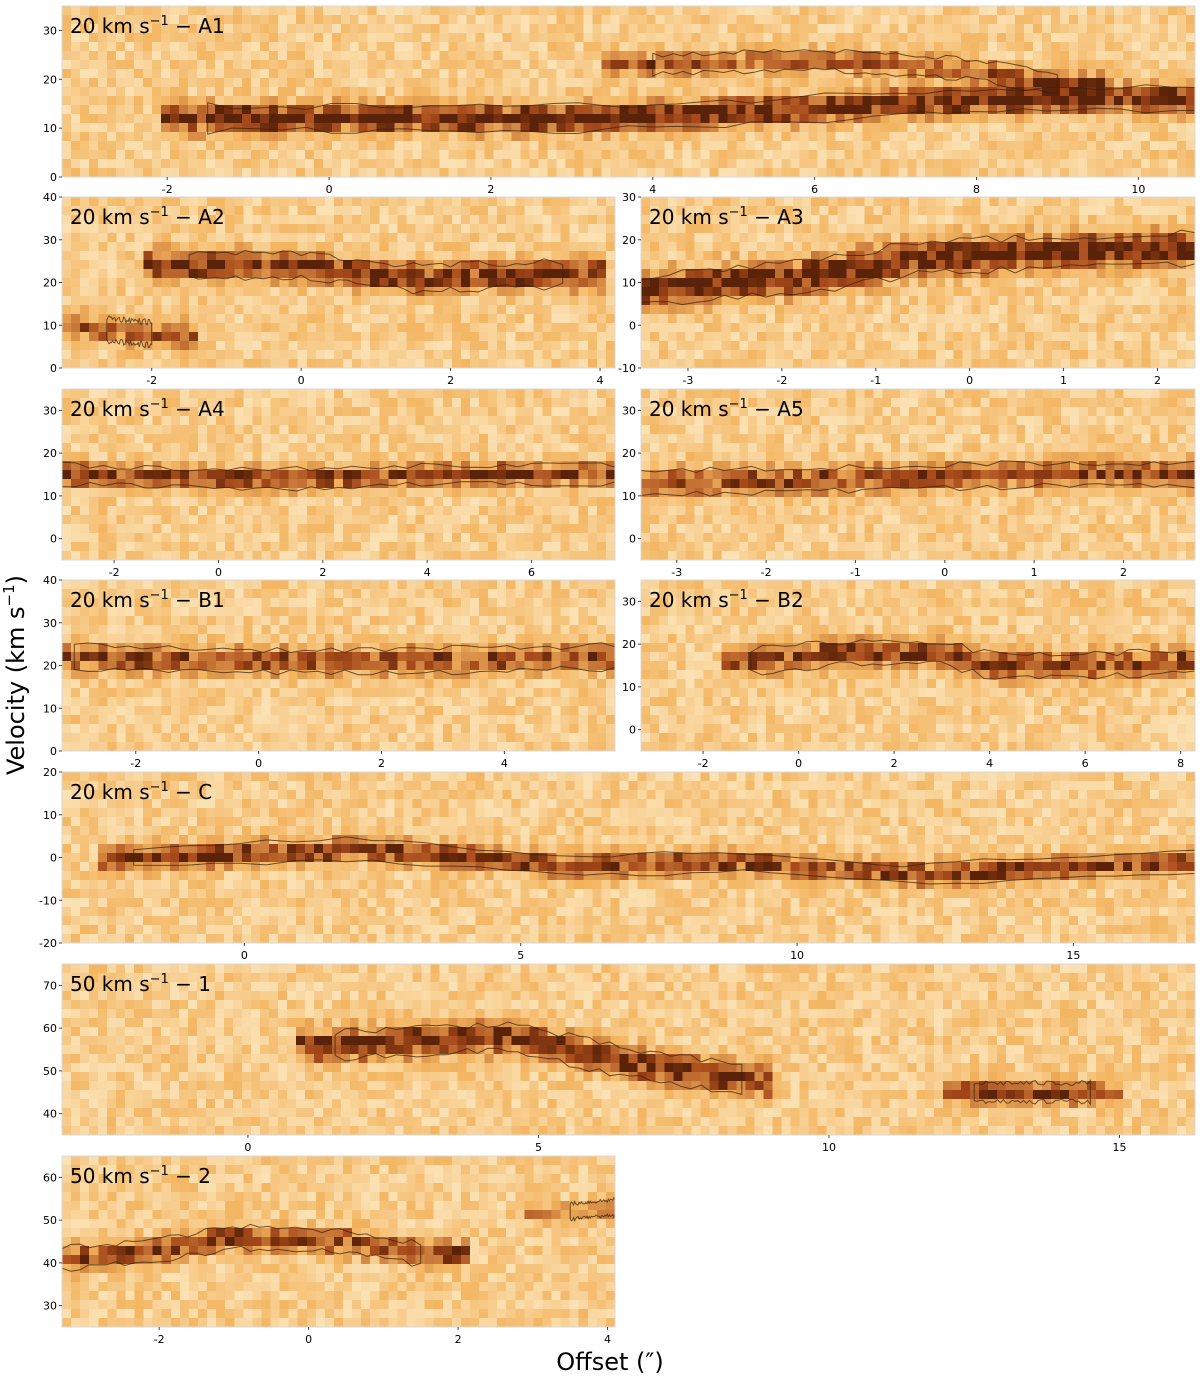 This screenshot has width=1200, height=1381. Describe the element at coordinates (726, 217) in the screenshot. I see `panel-label: 20 km s−1 − A3` at that location.